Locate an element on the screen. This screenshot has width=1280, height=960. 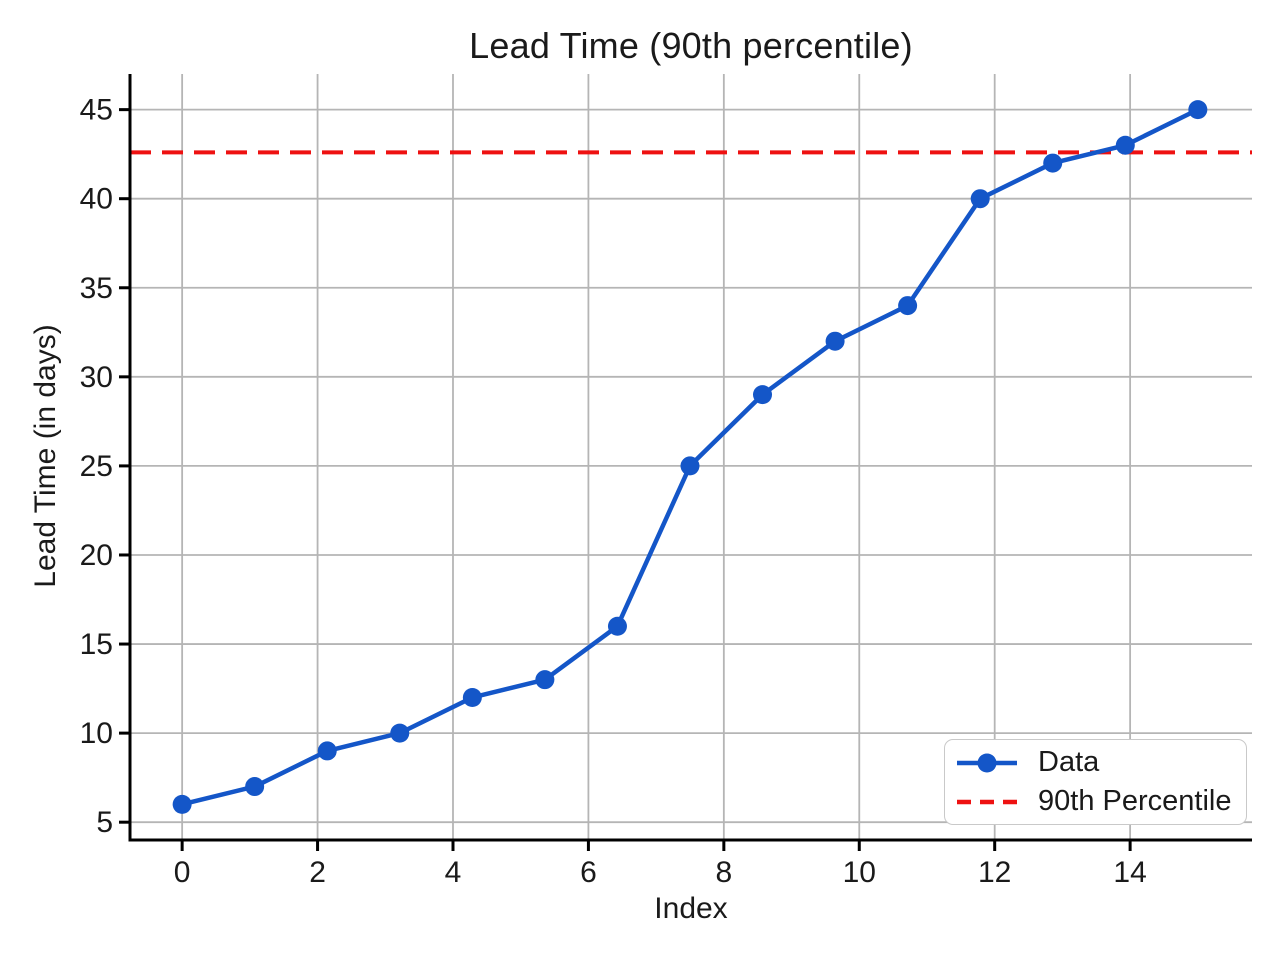
chart-title: Lead Time (90th percentile) is located at coordinates (691, 45).